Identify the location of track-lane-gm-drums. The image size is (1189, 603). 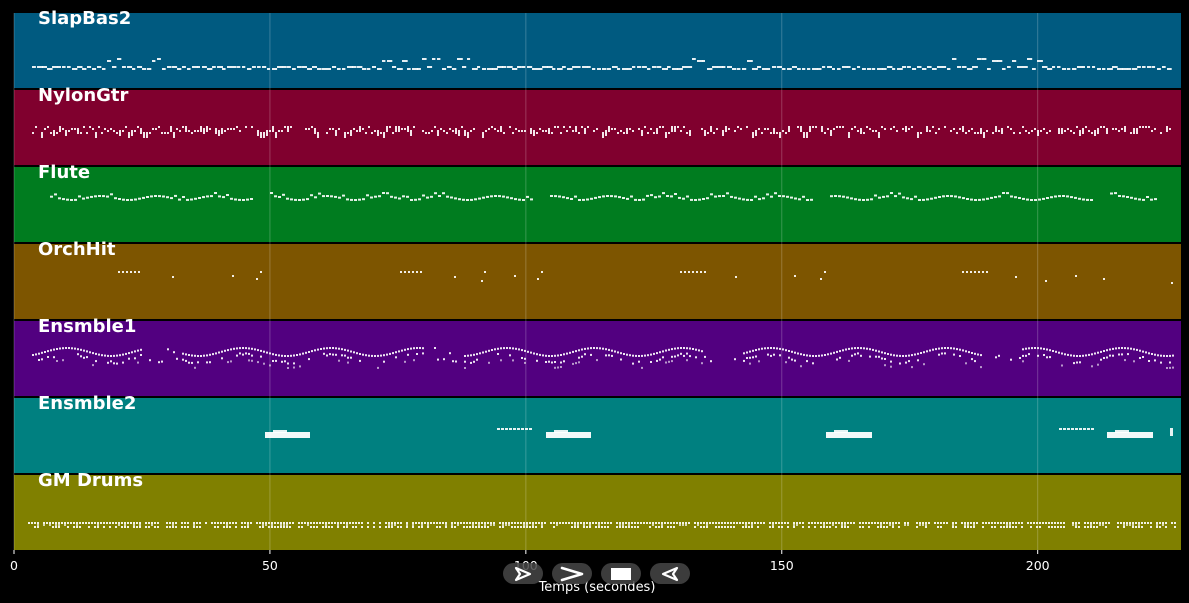
(597, 512).